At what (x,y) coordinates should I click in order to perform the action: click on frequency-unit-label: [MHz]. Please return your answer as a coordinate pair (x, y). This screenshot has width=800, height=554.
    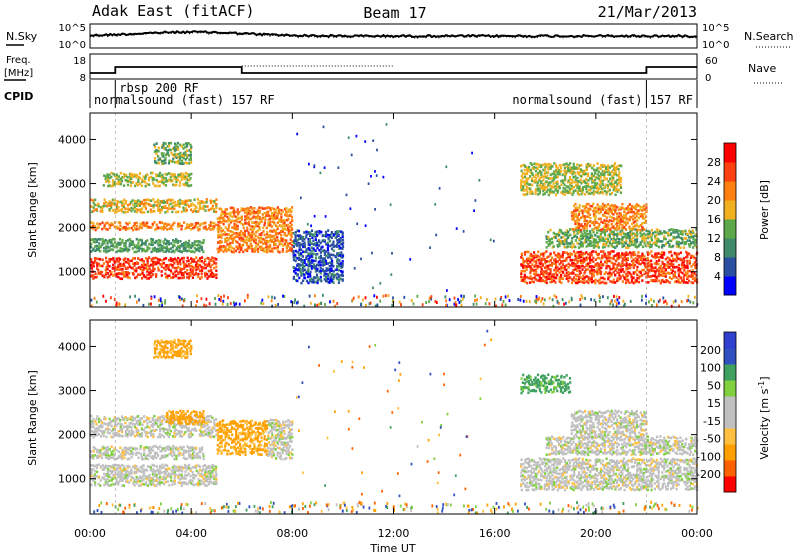
    Looking at the image, I should click on (18, 73).